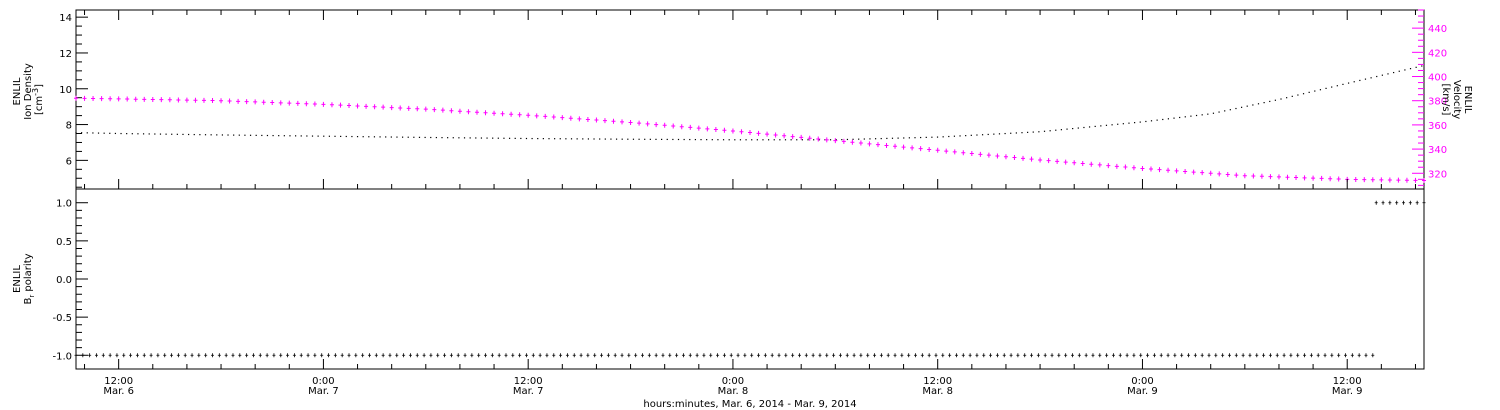  What do you see at coordinates (17, 91) in the screenshot?
I see `density-axis-title-line1: ENLIL` at bounding box center [17, 91].